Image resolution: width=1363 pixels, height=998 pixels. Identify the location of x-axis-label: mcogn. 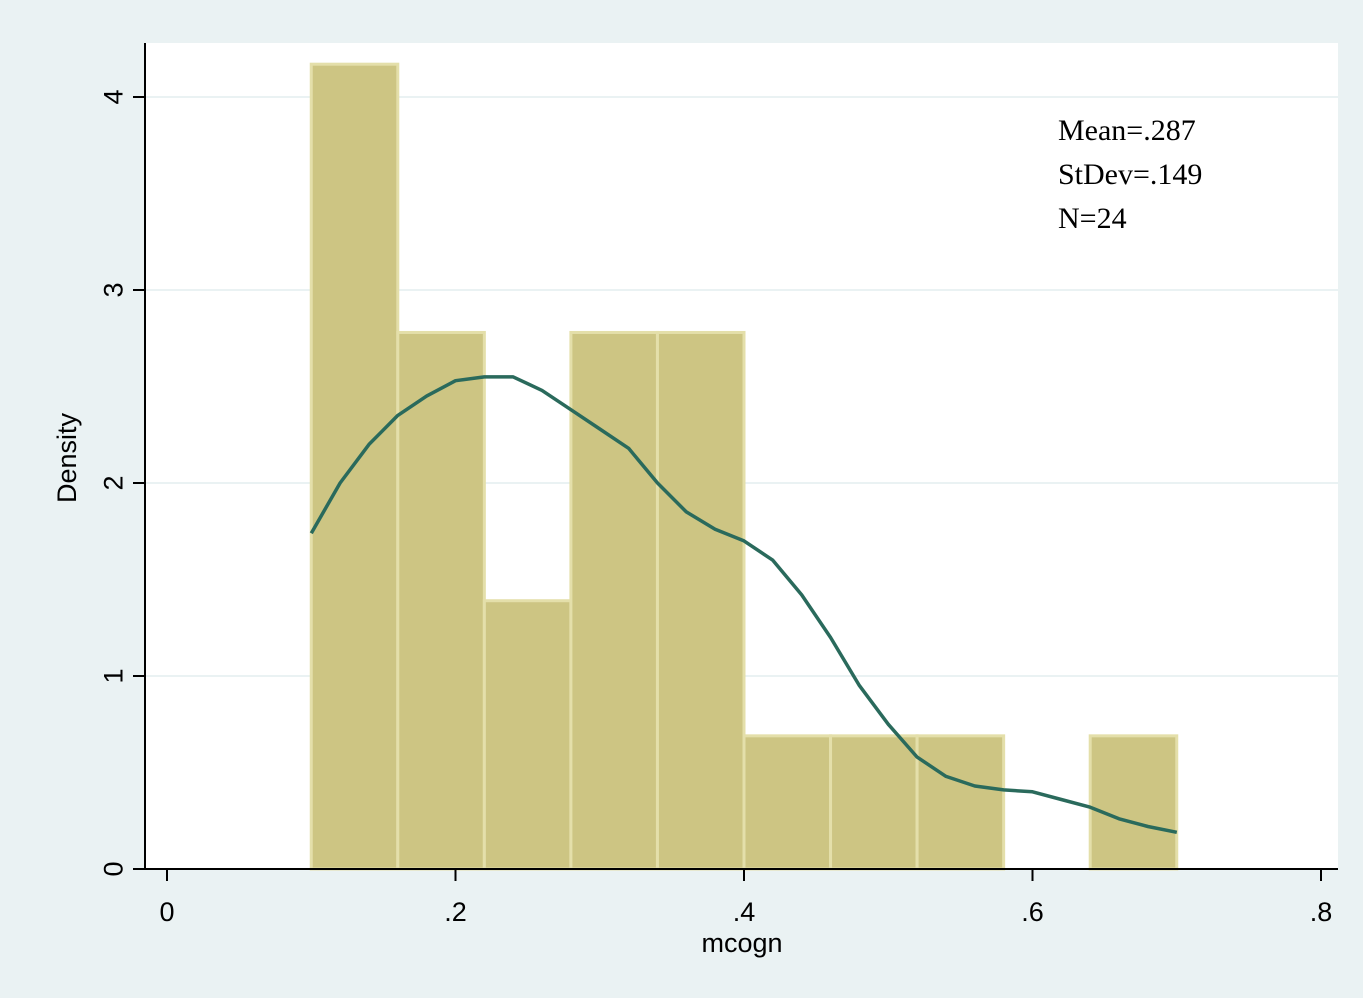
(741, 943).